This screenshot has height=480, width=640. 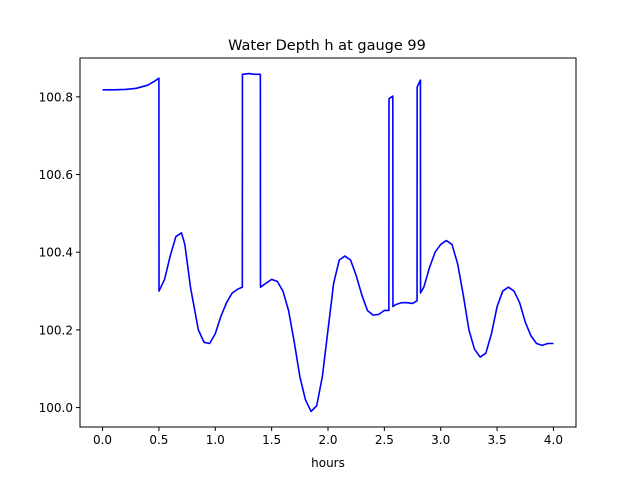 What do you see at coordinates (384, 440) in the screenshot?
I see `x-tick-label: 2.5` at bounding box center [384, 440].